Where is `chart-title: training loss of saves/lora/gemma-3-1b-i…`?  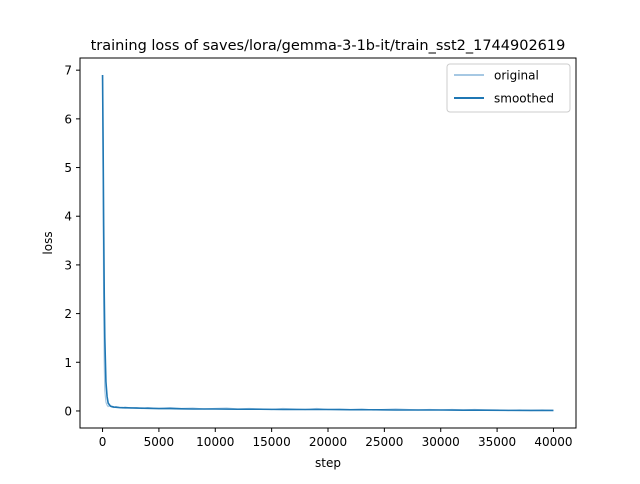 chart-title: training loss of saves/lora/gemma-3-1b-i… is located at coordinates (328, 46).